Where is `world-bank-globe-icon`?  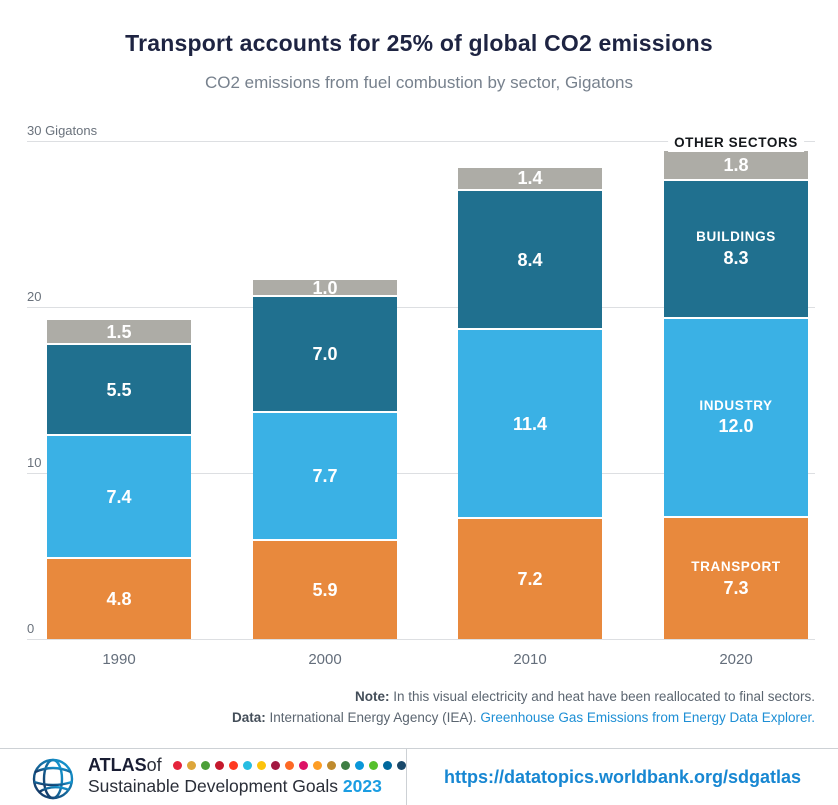
world-bank-globe-icon is located at coordinates (53, 779).